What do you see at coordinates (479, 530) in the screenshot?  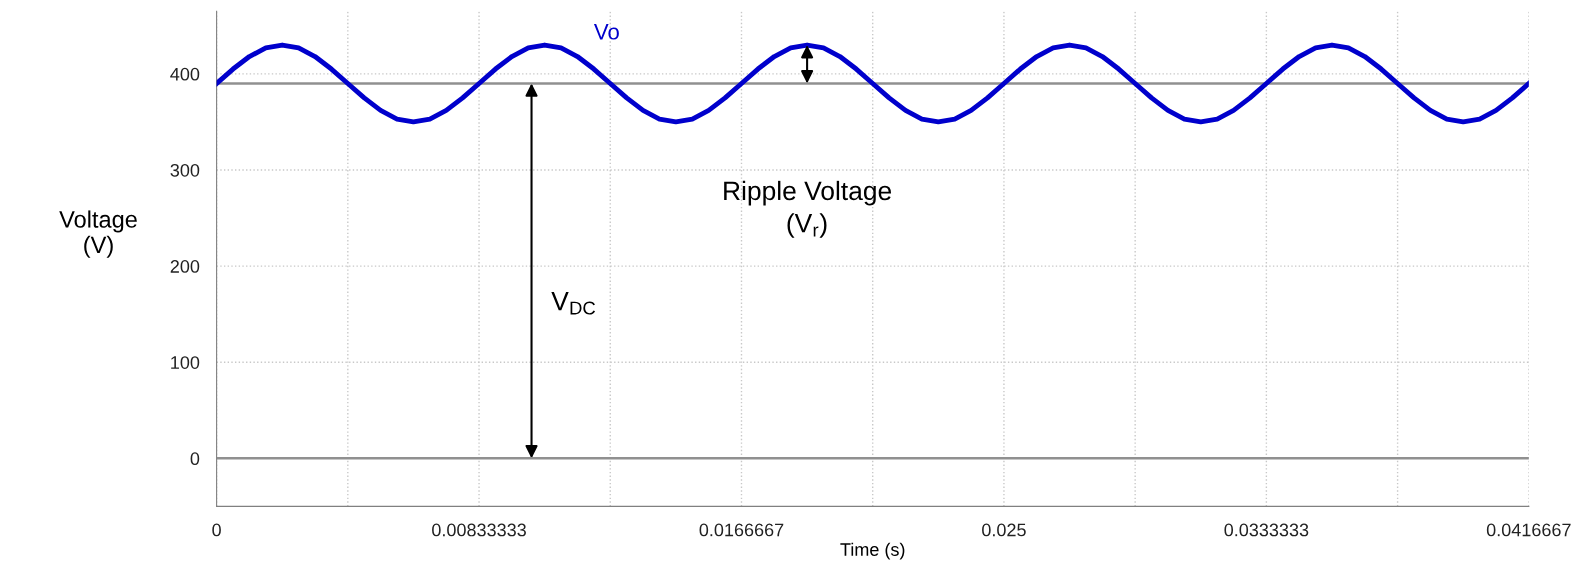 I see `x-tick-label: 0.00833333` at bounding box center [479, 530].